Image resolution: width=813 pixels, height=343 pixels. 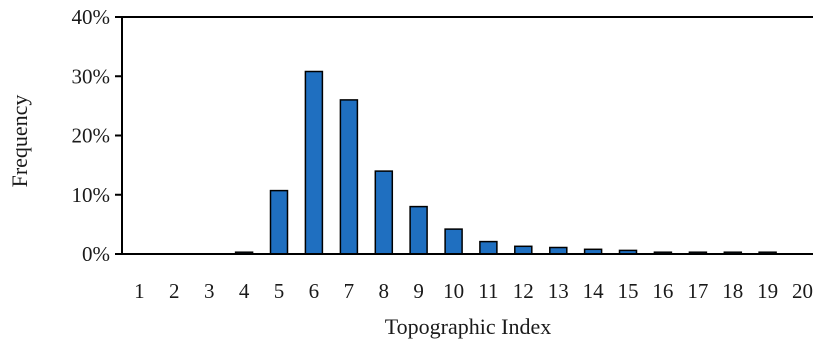 I want to click on x-tick-label-12: 12, so click(x=523, y=291).